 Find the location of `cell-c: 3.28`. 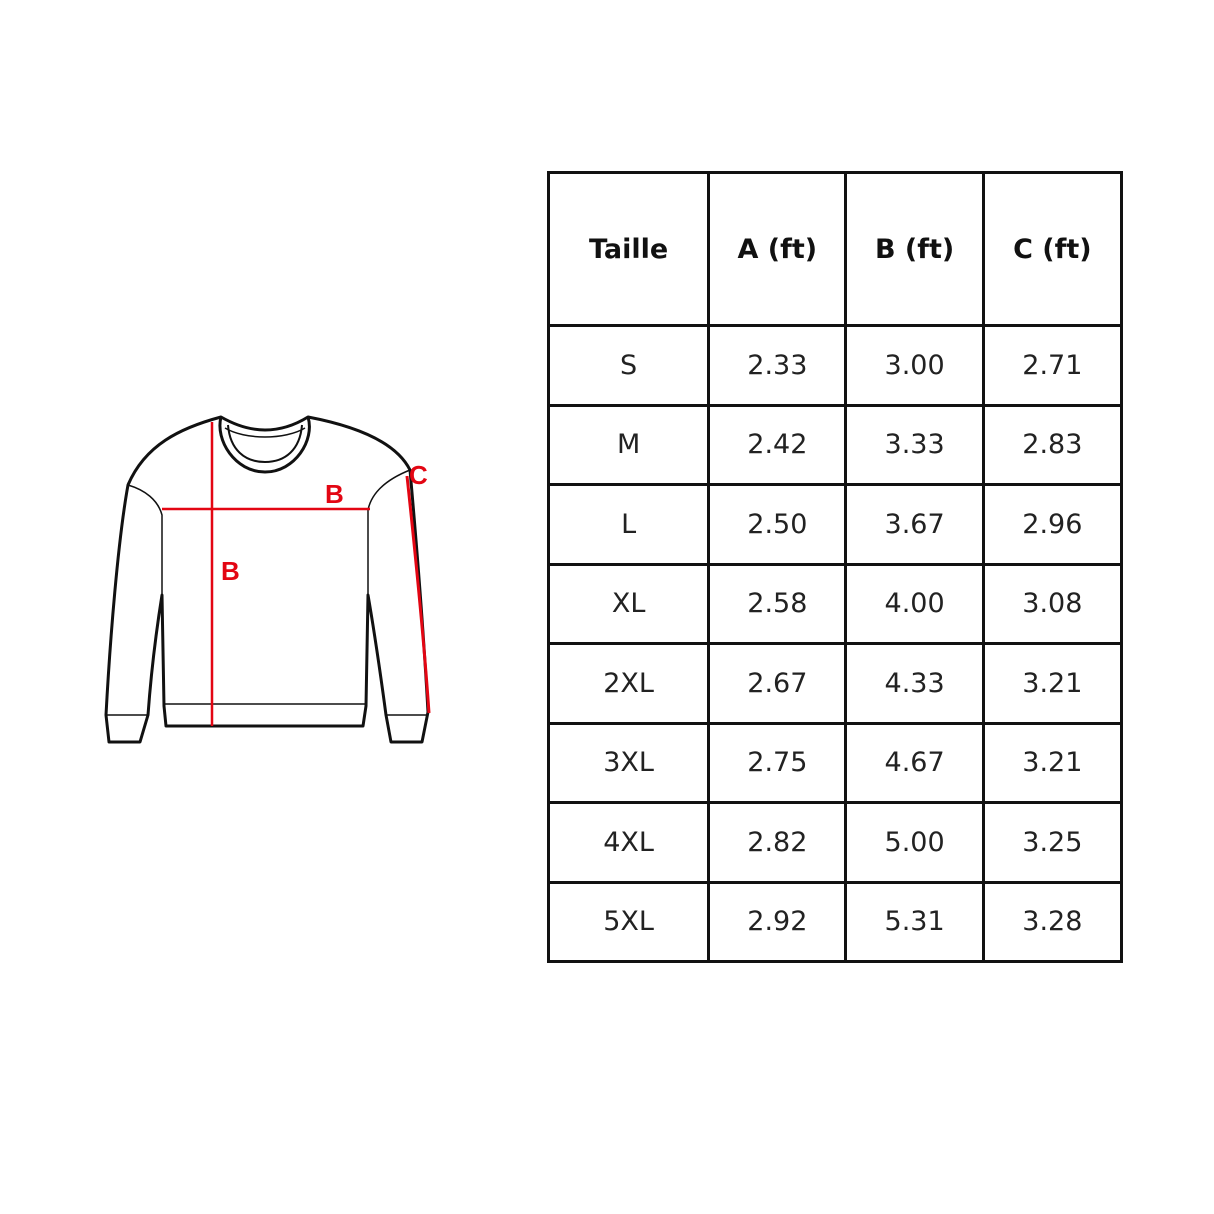

cell-c: 3.28 is located at coordinates (1052, 921).